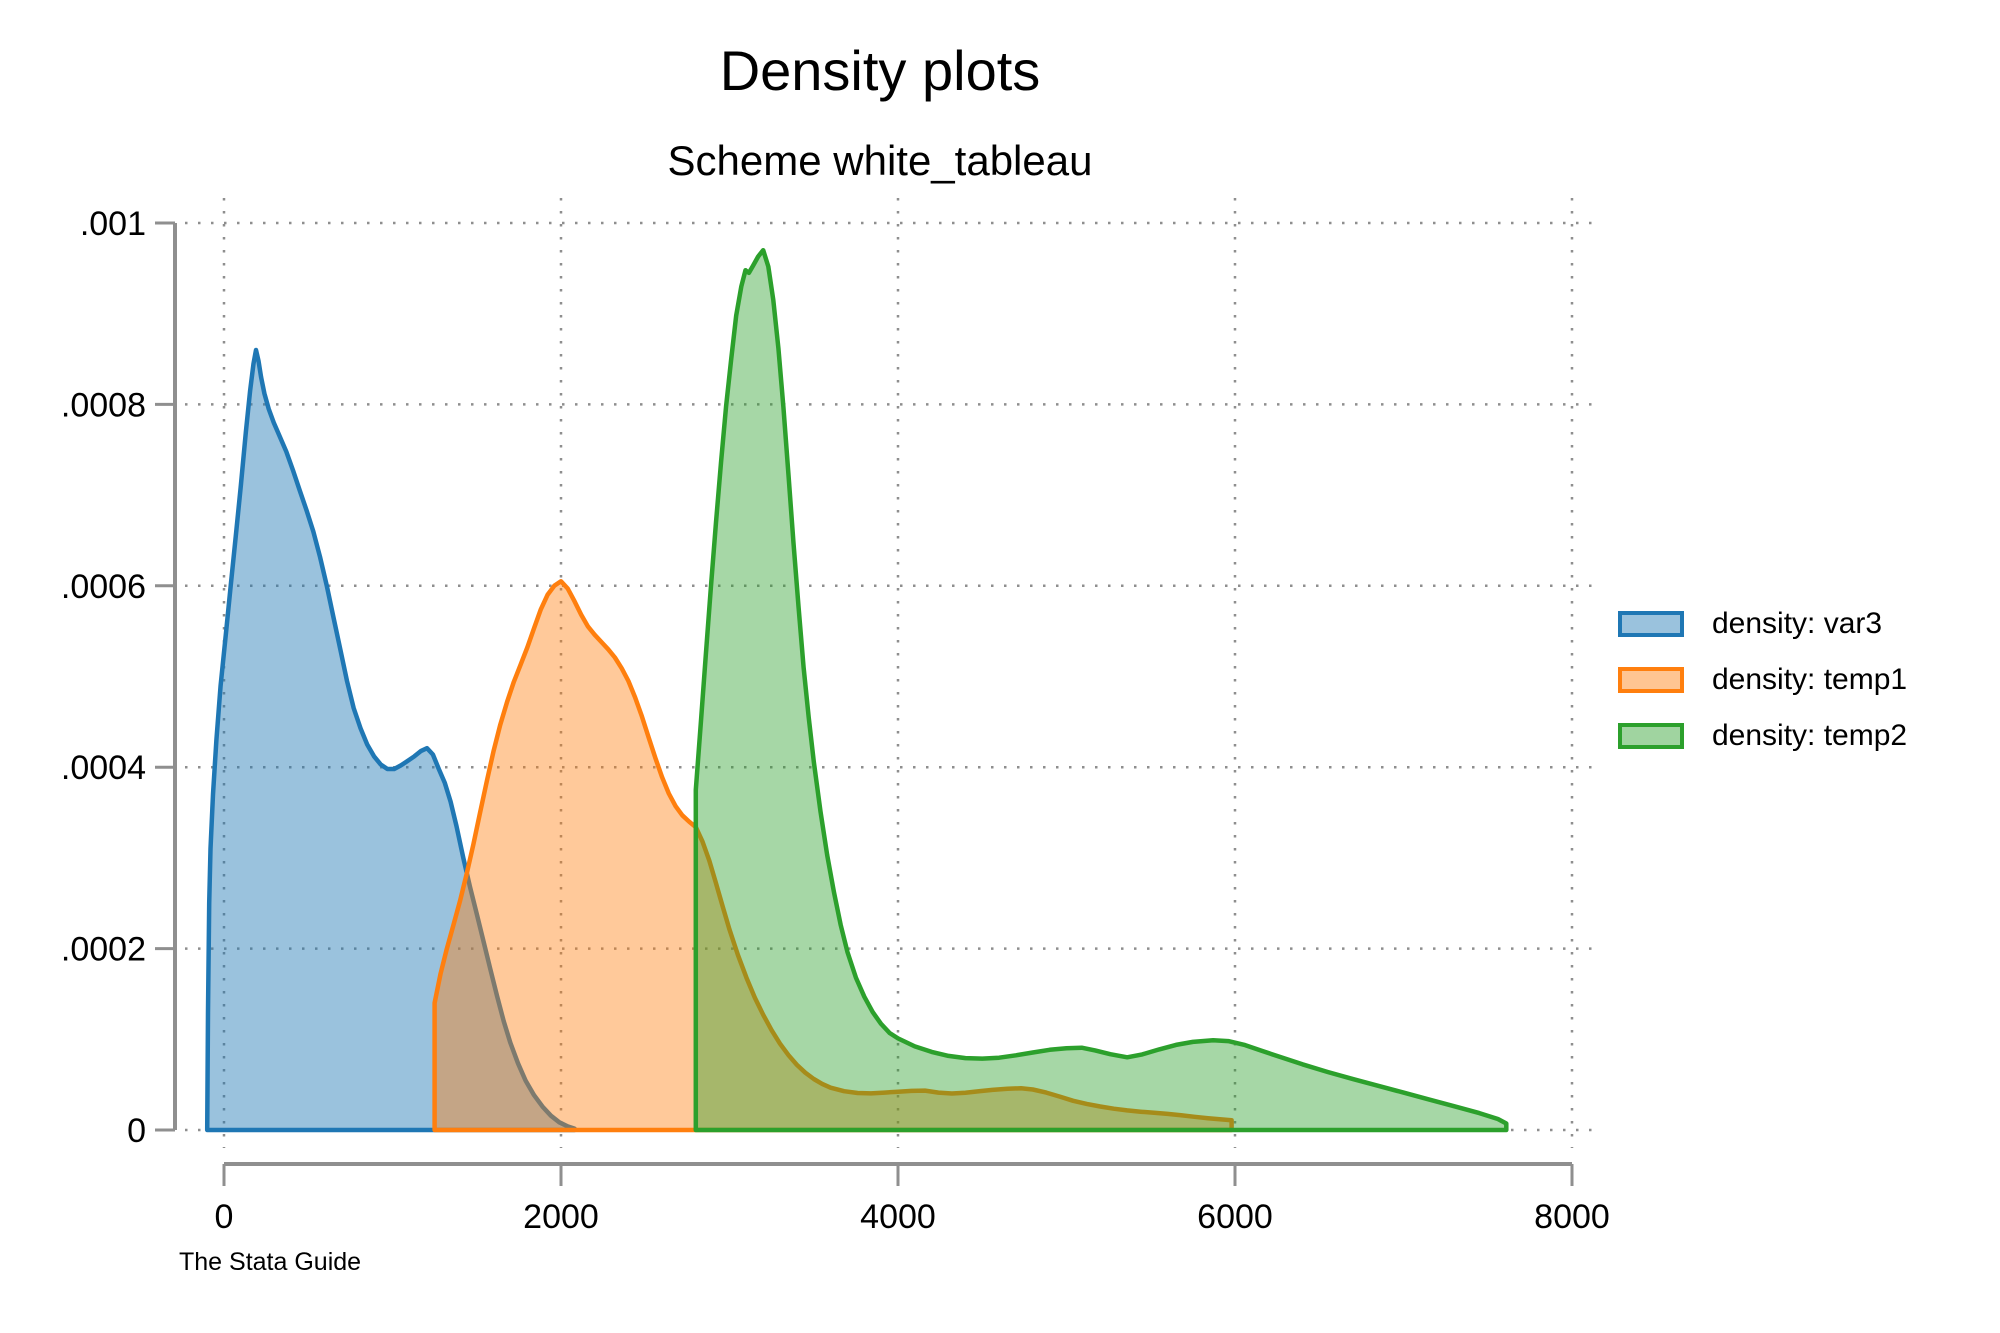  Describe the element at coordinates (1651, 736) in the screenshot. I see `legend-swatch-temp2` at that location.